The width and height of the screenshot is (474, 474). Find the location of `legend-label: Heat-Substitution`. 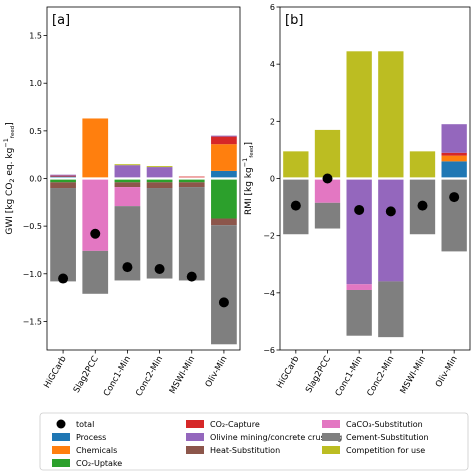

legend-label: Heat-Substitution is located at coordinates (245, 450).